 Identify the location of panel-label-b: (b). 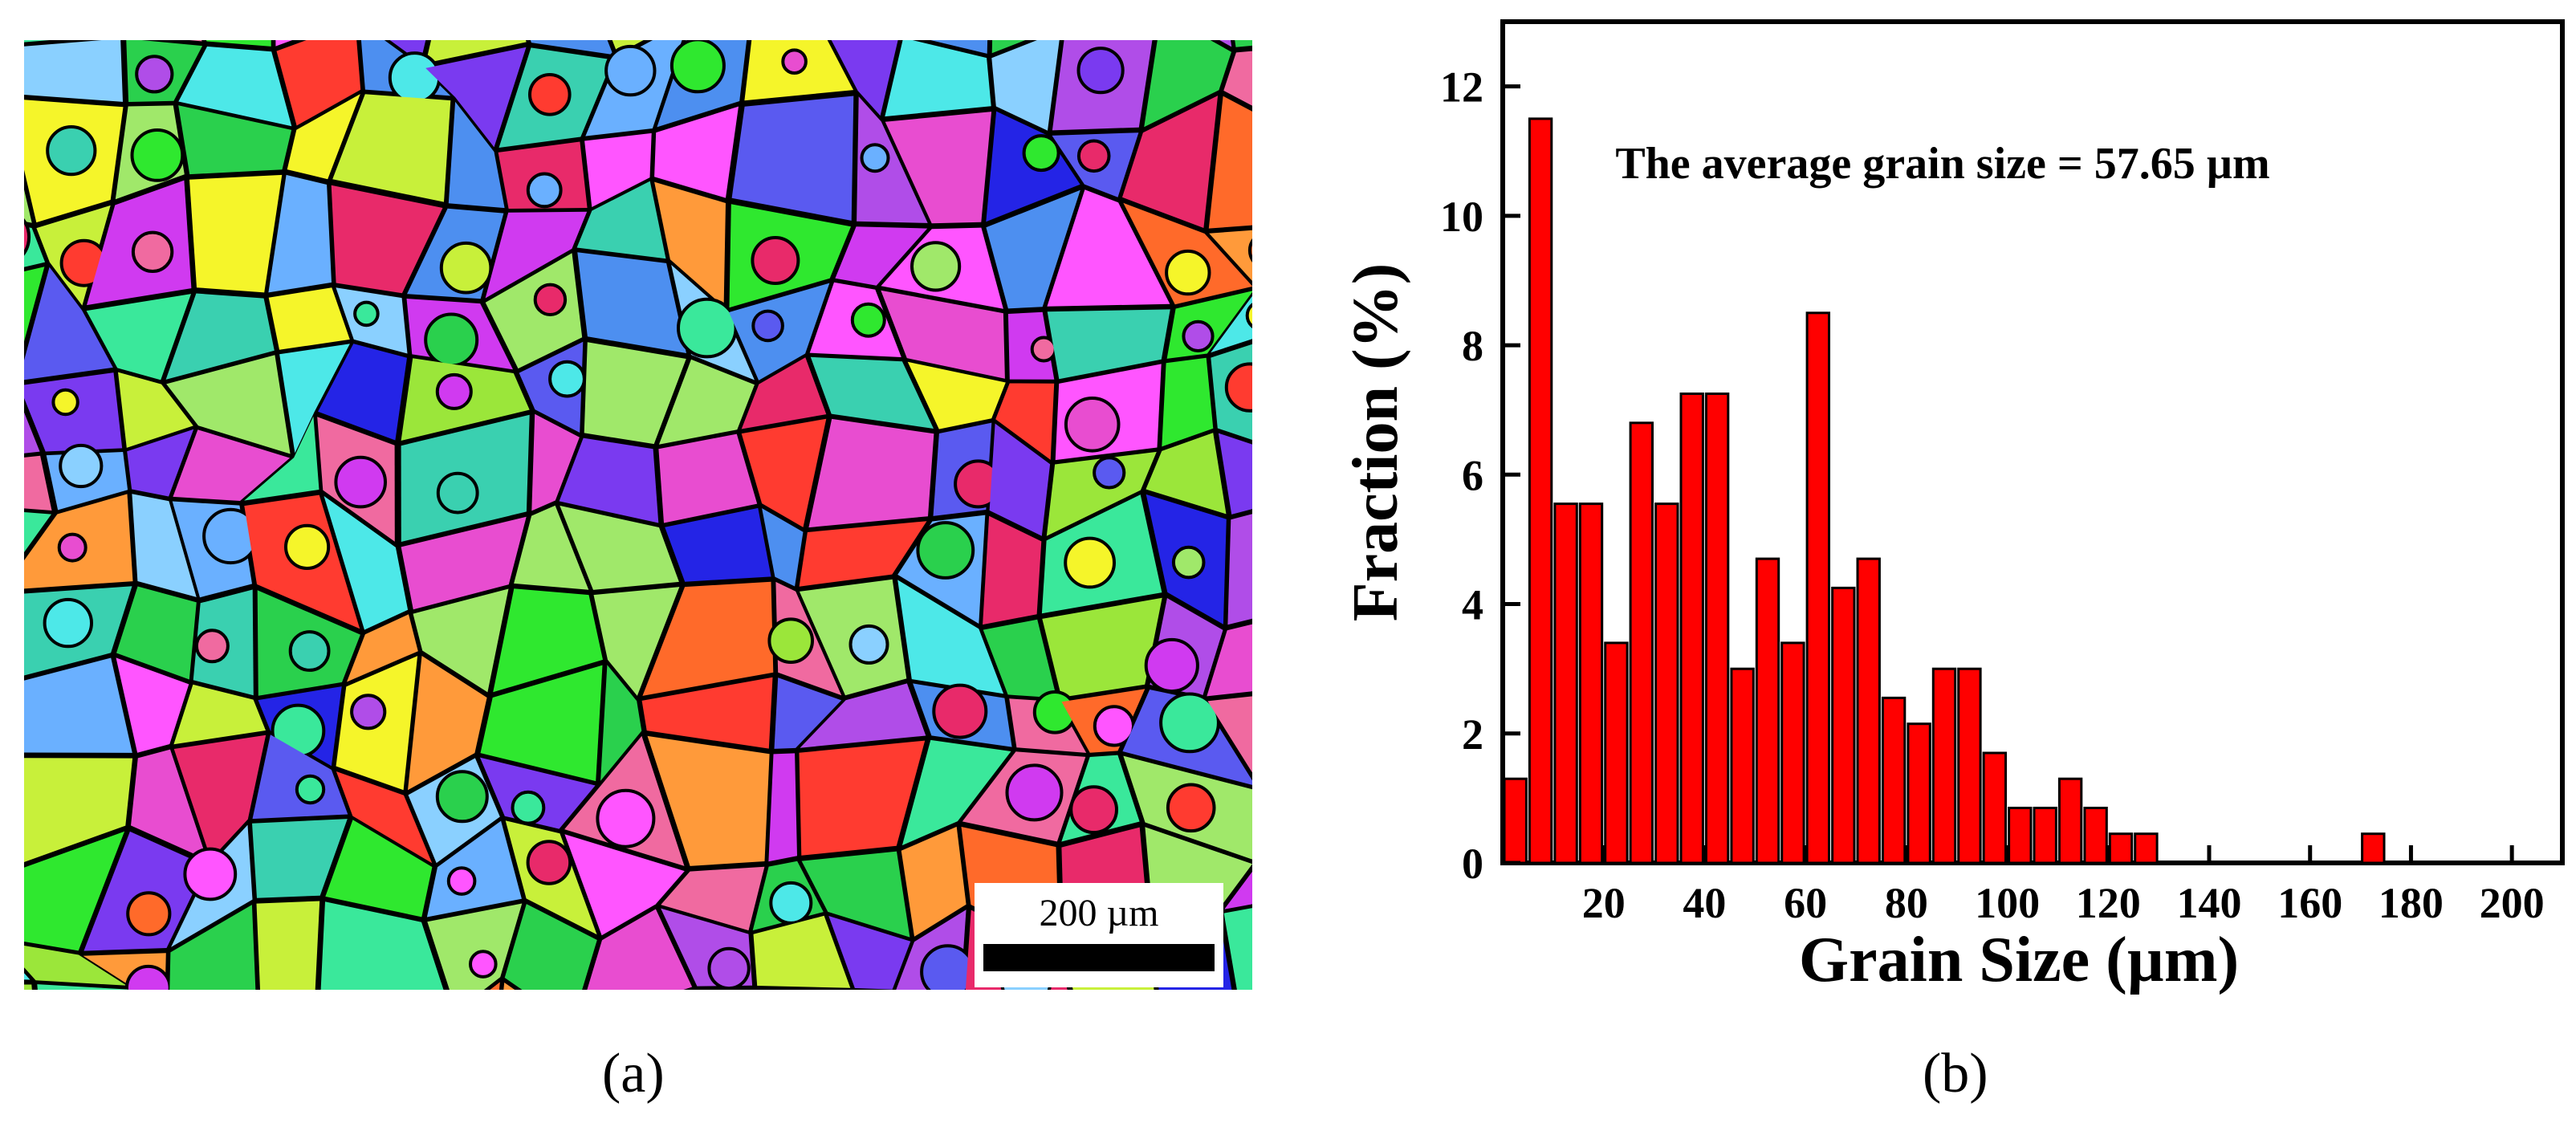
(1955, 1074).